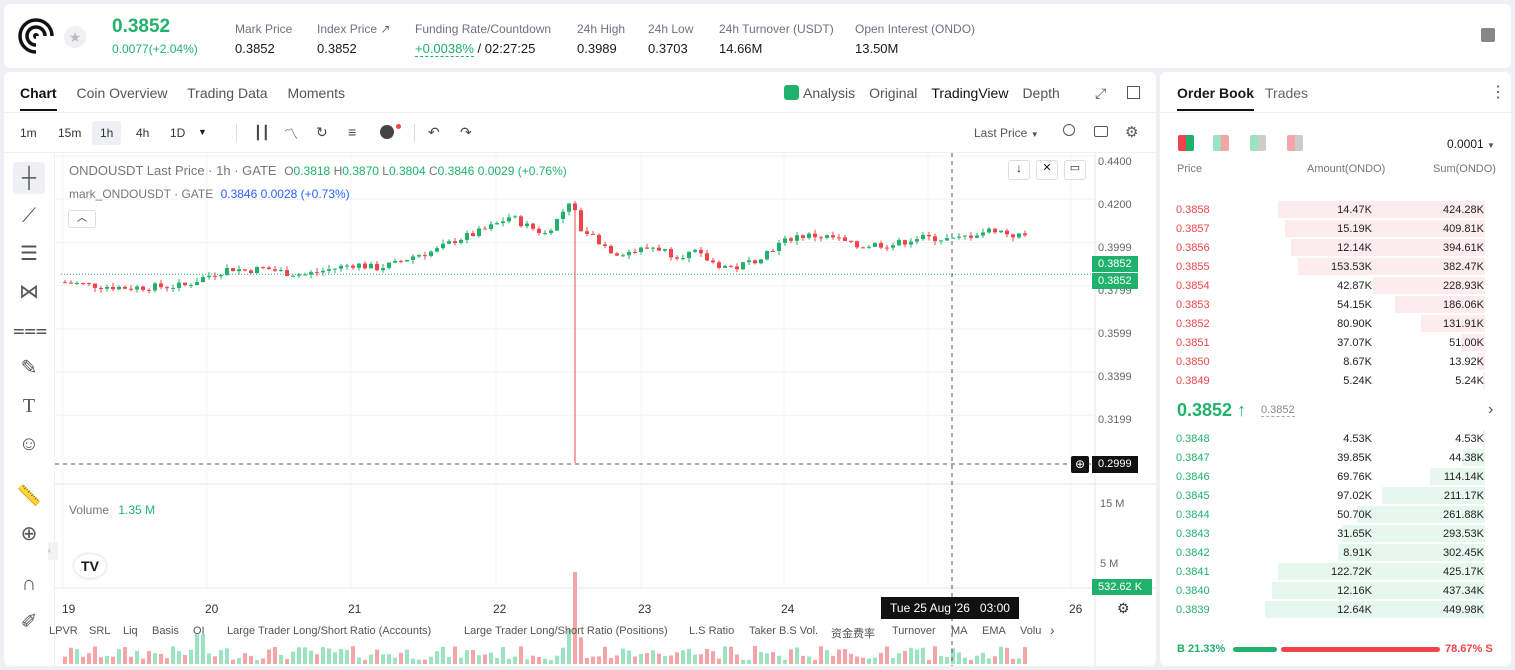  I want to click on tab-coin-overview: Coin Overview, so click(122, 93).